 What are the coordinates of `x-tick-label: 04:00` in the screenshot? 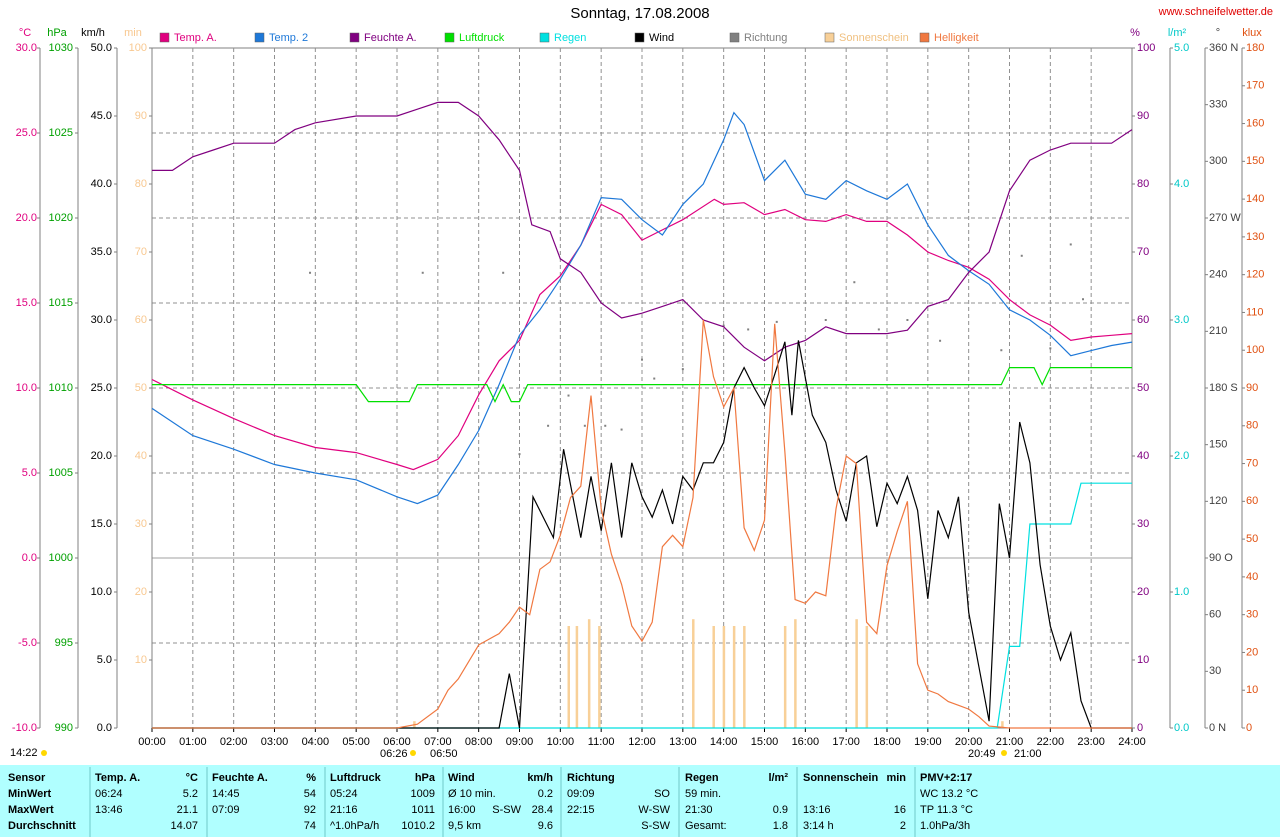 It's located at (316, 742).